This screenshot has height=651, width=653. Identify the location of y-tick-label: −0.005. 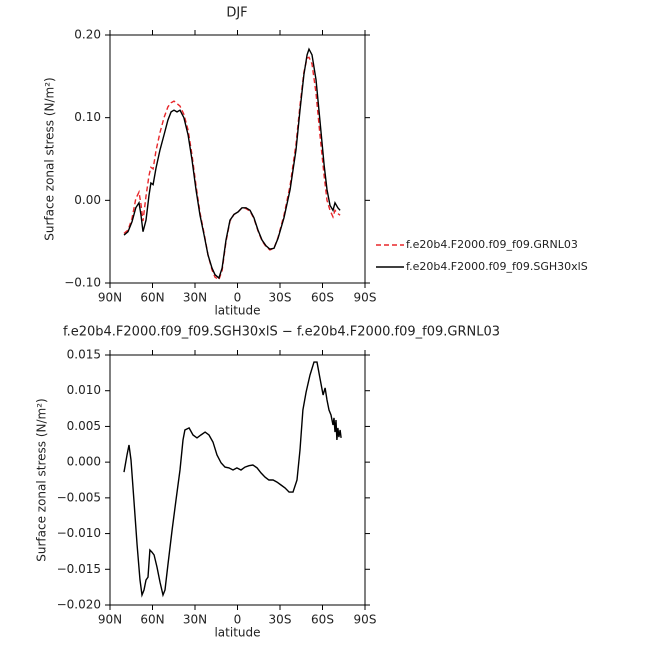
(79, 497).